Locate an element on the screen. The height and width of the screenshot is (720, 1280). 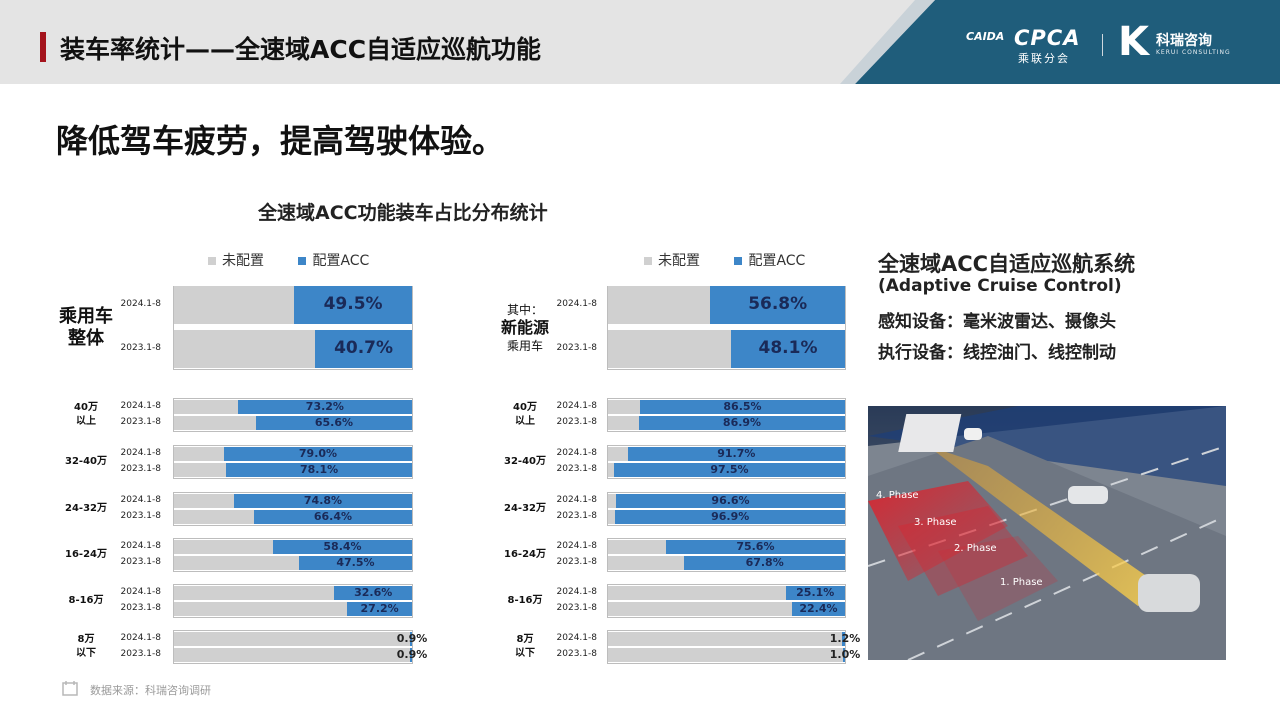
group-label: 40万 以上 is located at coordinates (525, 415).